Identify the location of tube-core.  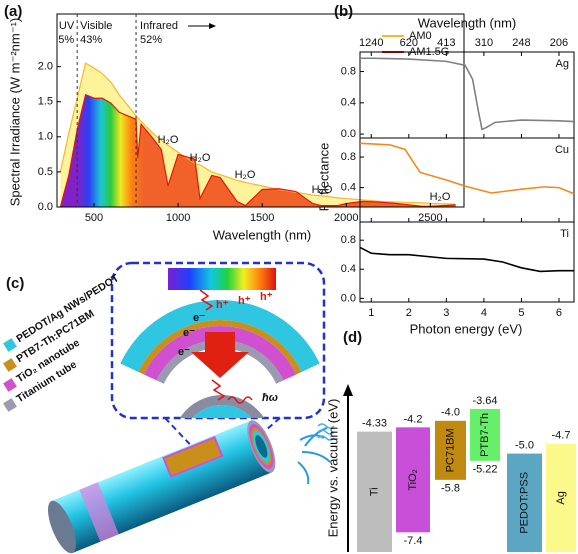
(222, 411).